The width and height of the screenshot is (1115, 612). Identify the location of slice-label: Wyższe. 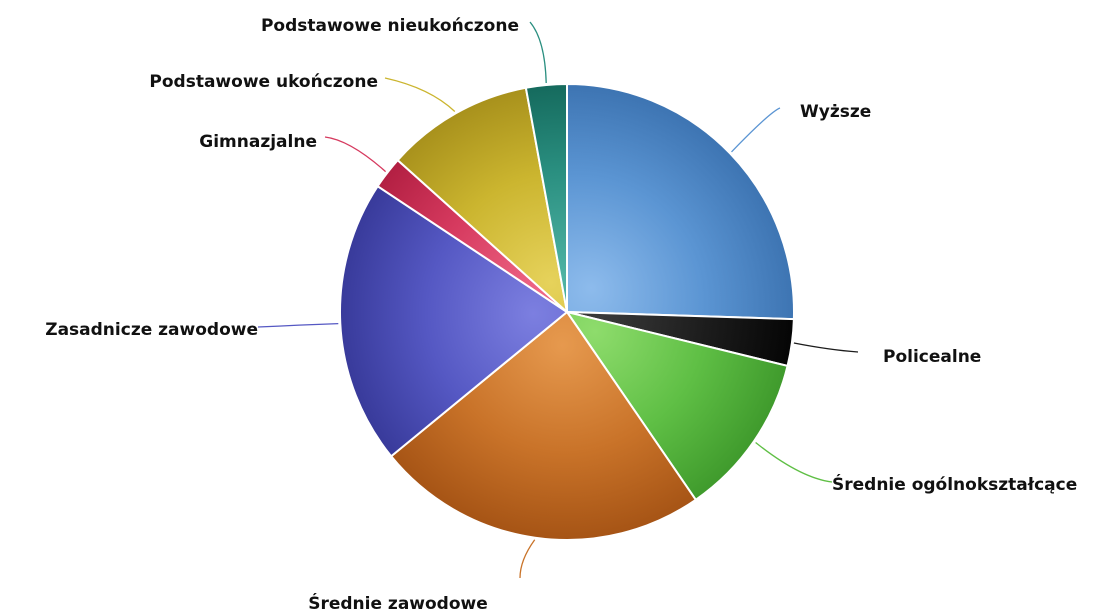
(835, 112).